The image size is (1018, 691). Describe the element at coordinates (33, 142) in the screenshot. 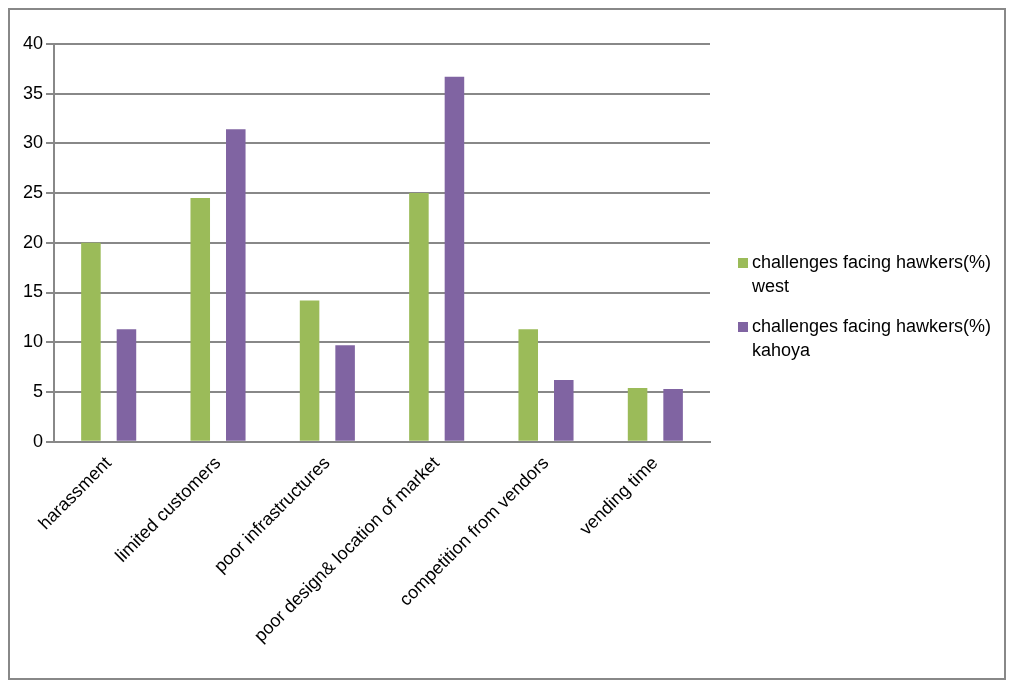

I see `y-tick-label: 30` at that location.